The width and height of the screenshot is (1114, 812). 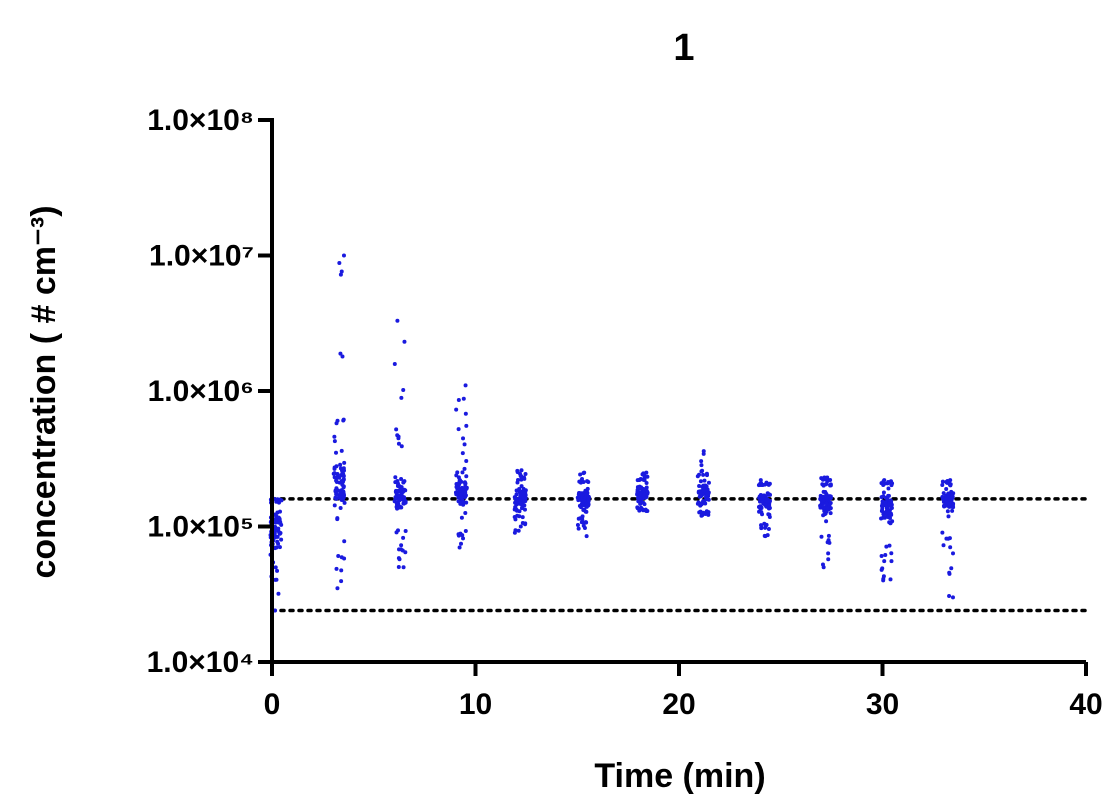 I want to click on x-tick-label: 30, so click(x=882, y=704).